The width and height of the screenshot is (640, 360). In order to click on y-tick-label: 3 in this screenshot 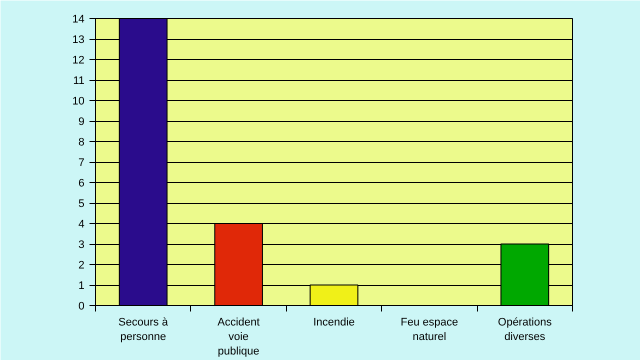, I will do `click(81, 245)`.